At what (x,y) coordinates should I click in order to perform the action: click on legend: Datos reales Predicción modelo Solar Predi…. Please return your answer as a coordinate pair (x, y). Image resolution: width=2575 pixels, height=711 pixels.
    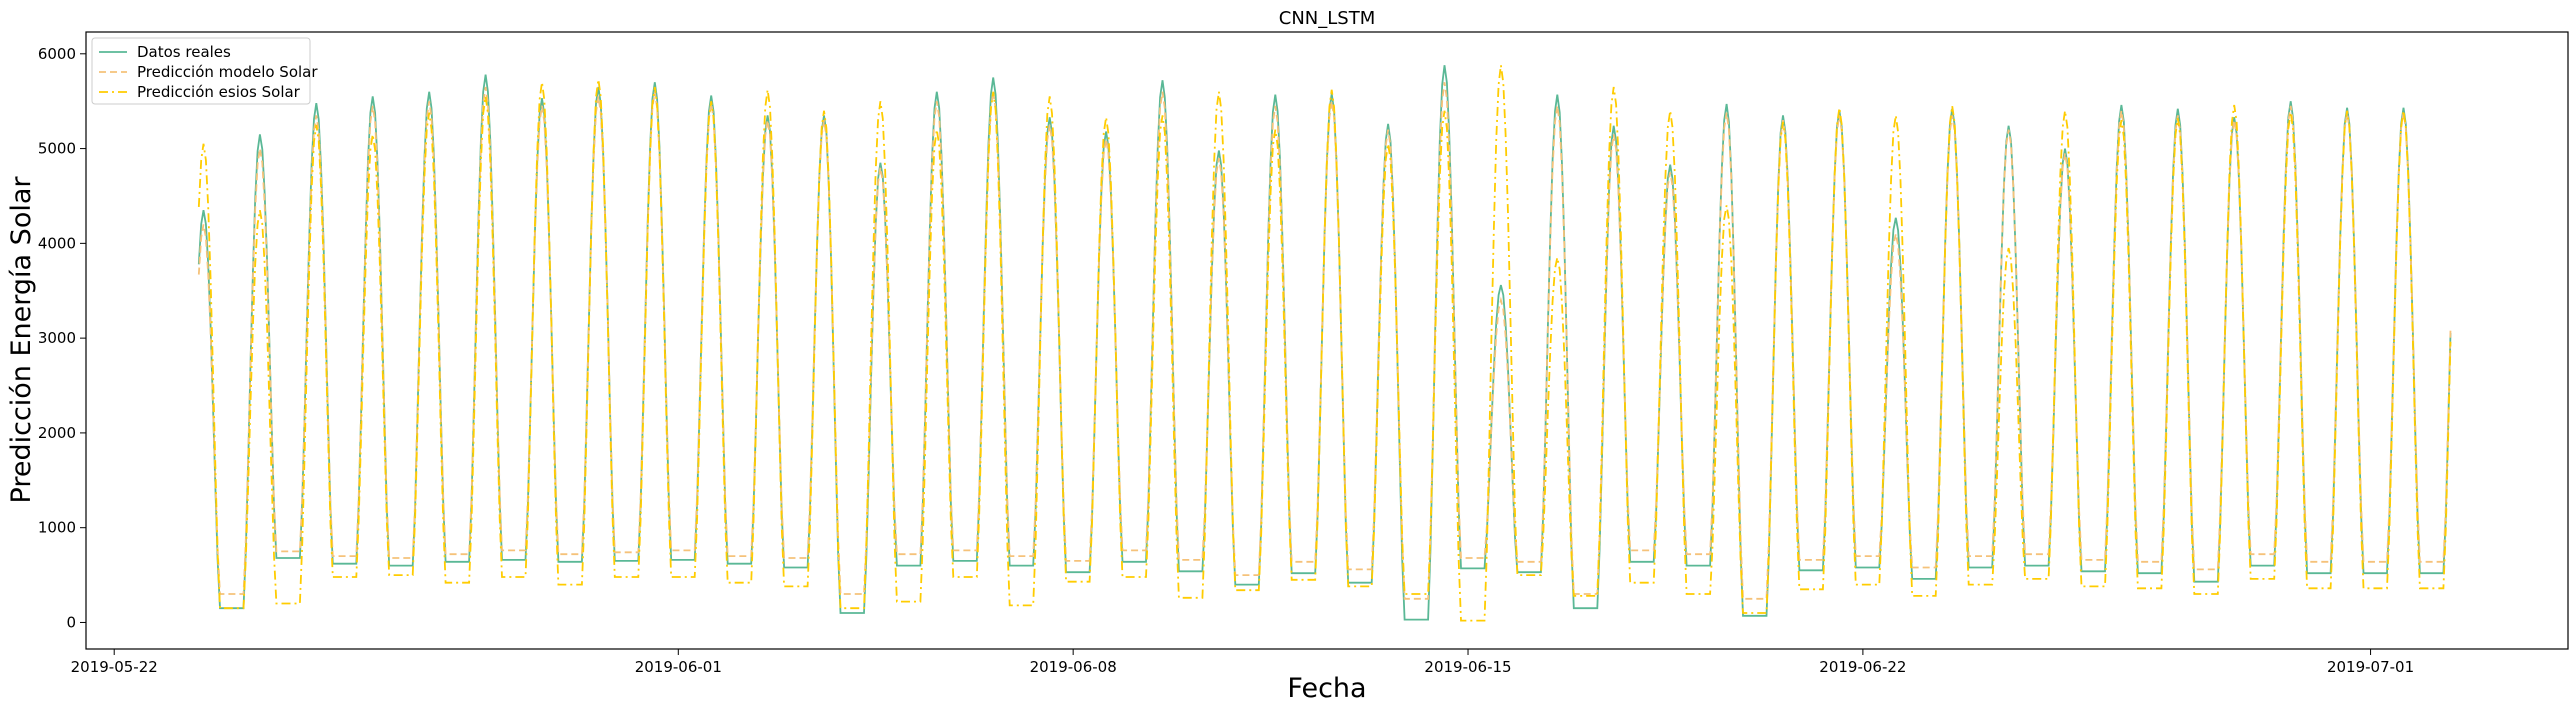
    Looking at the image, I should click on (204, 71).